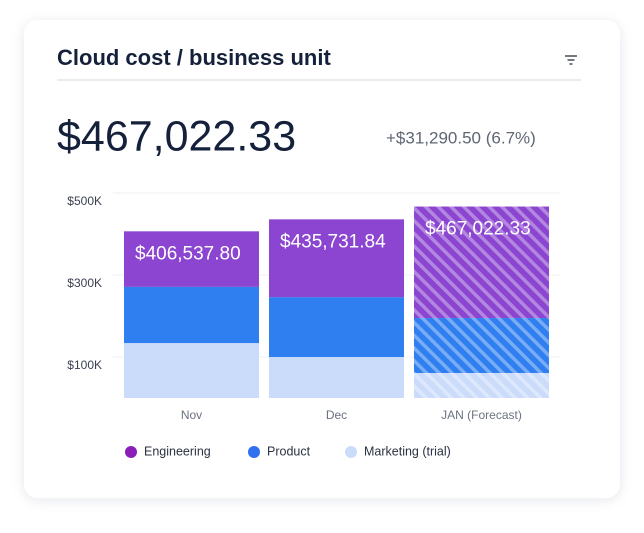 Image resolution: width=644 pixels, height=533 pixels. I want to click on legend-item: Engineering, so click(168, 451).